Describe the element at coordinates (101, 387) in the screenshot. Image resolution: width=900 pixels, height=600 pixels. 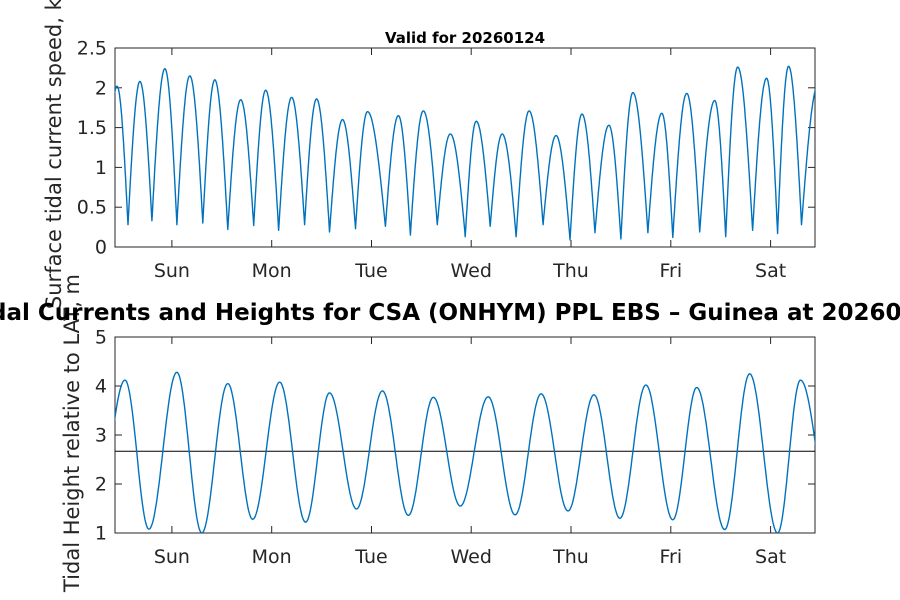
I see `y-tick-label: 4` at that location.